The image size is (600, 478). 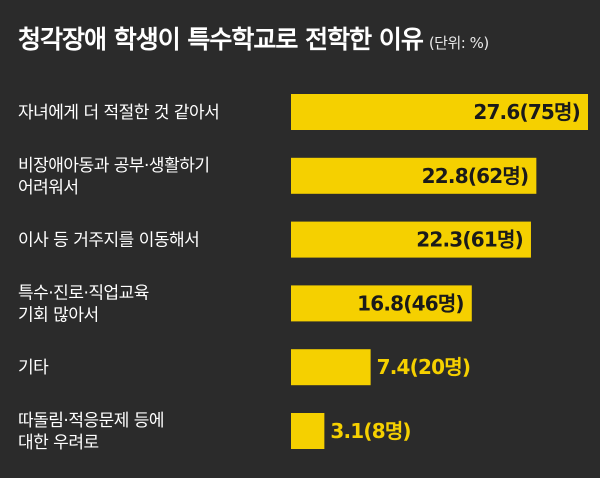 What do you see at coordinates (475, 176) in the screenshot?
I see `value-label: 22.8(62명)` at bounding box center [475, 176].